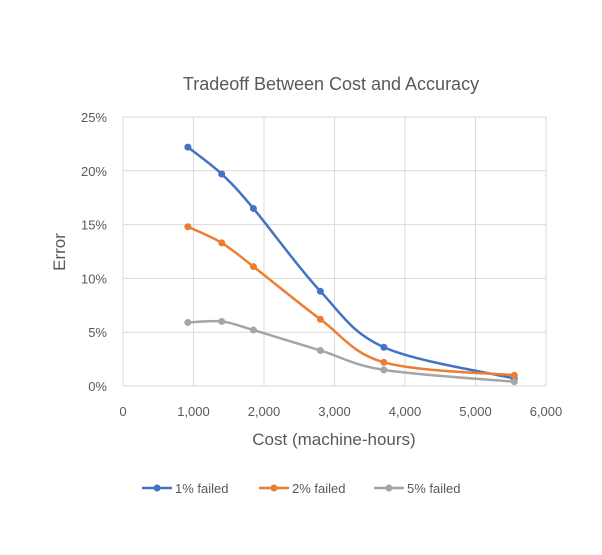 The image size is (602, 555). I want to click on x-tick-label: 3,000, so click(334, 411).